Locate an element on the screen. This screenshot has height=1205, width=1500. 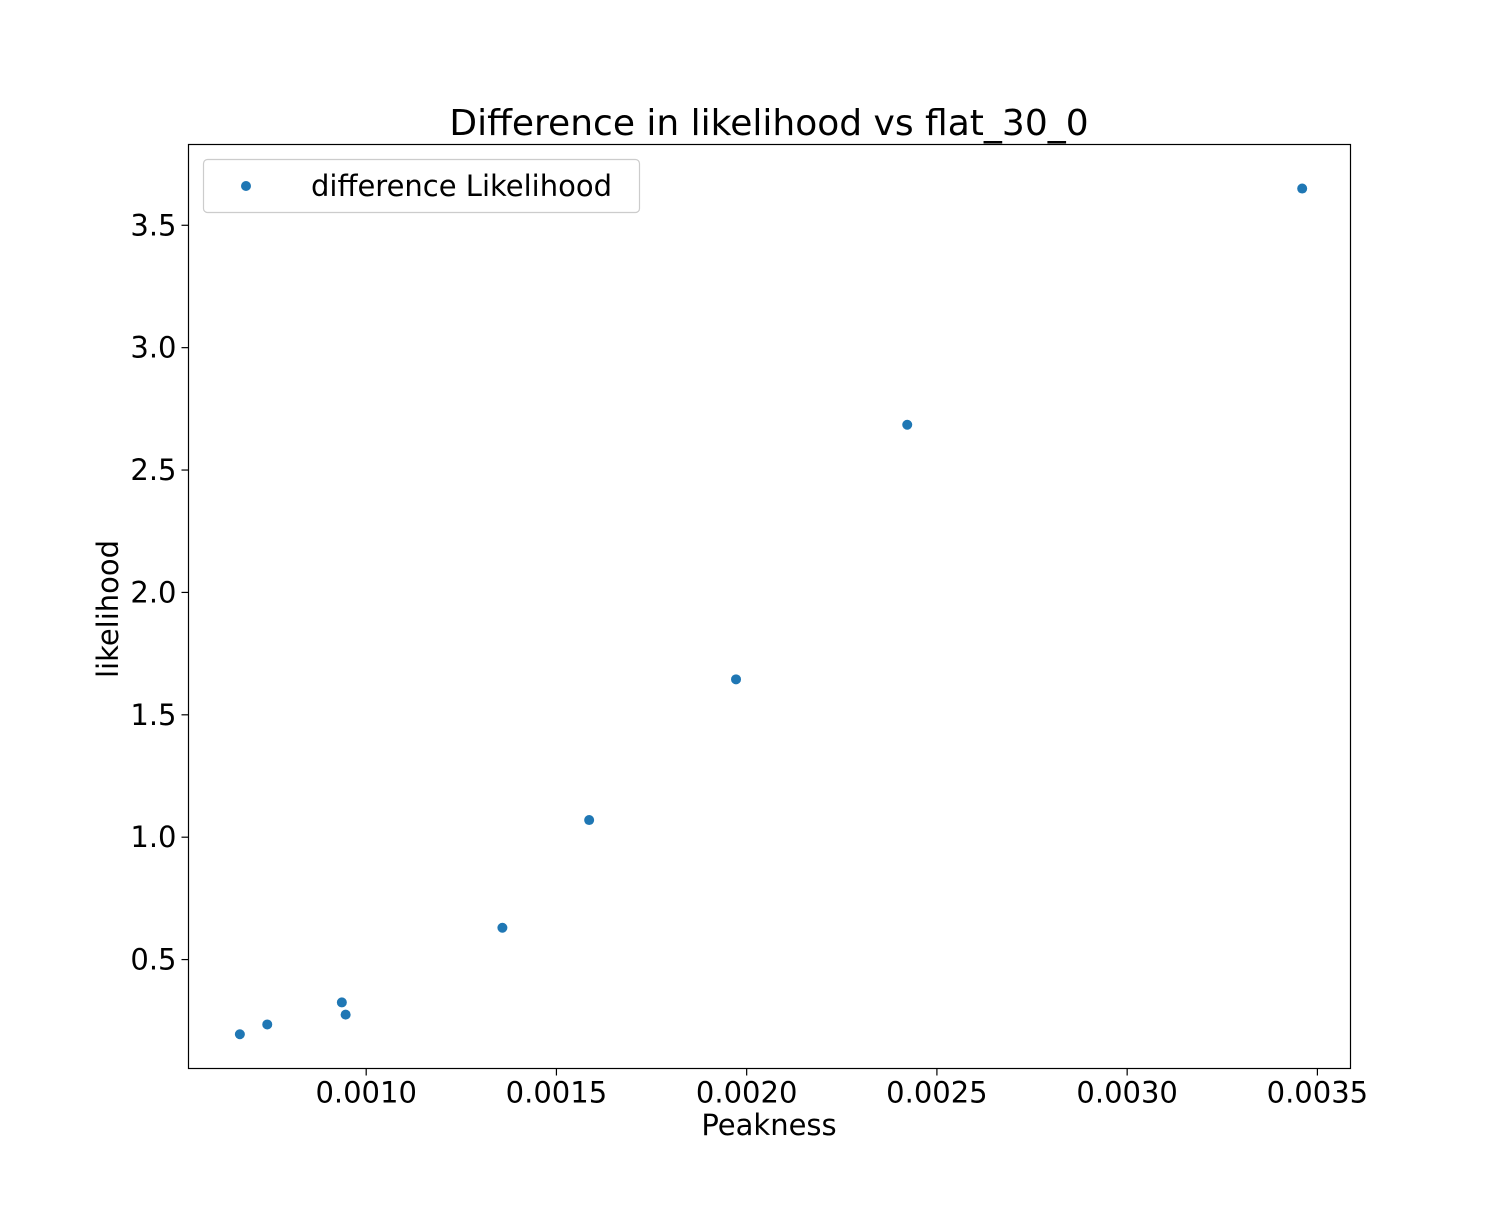
y-tick-label: 2.0 is located at coordinates (153, 592).